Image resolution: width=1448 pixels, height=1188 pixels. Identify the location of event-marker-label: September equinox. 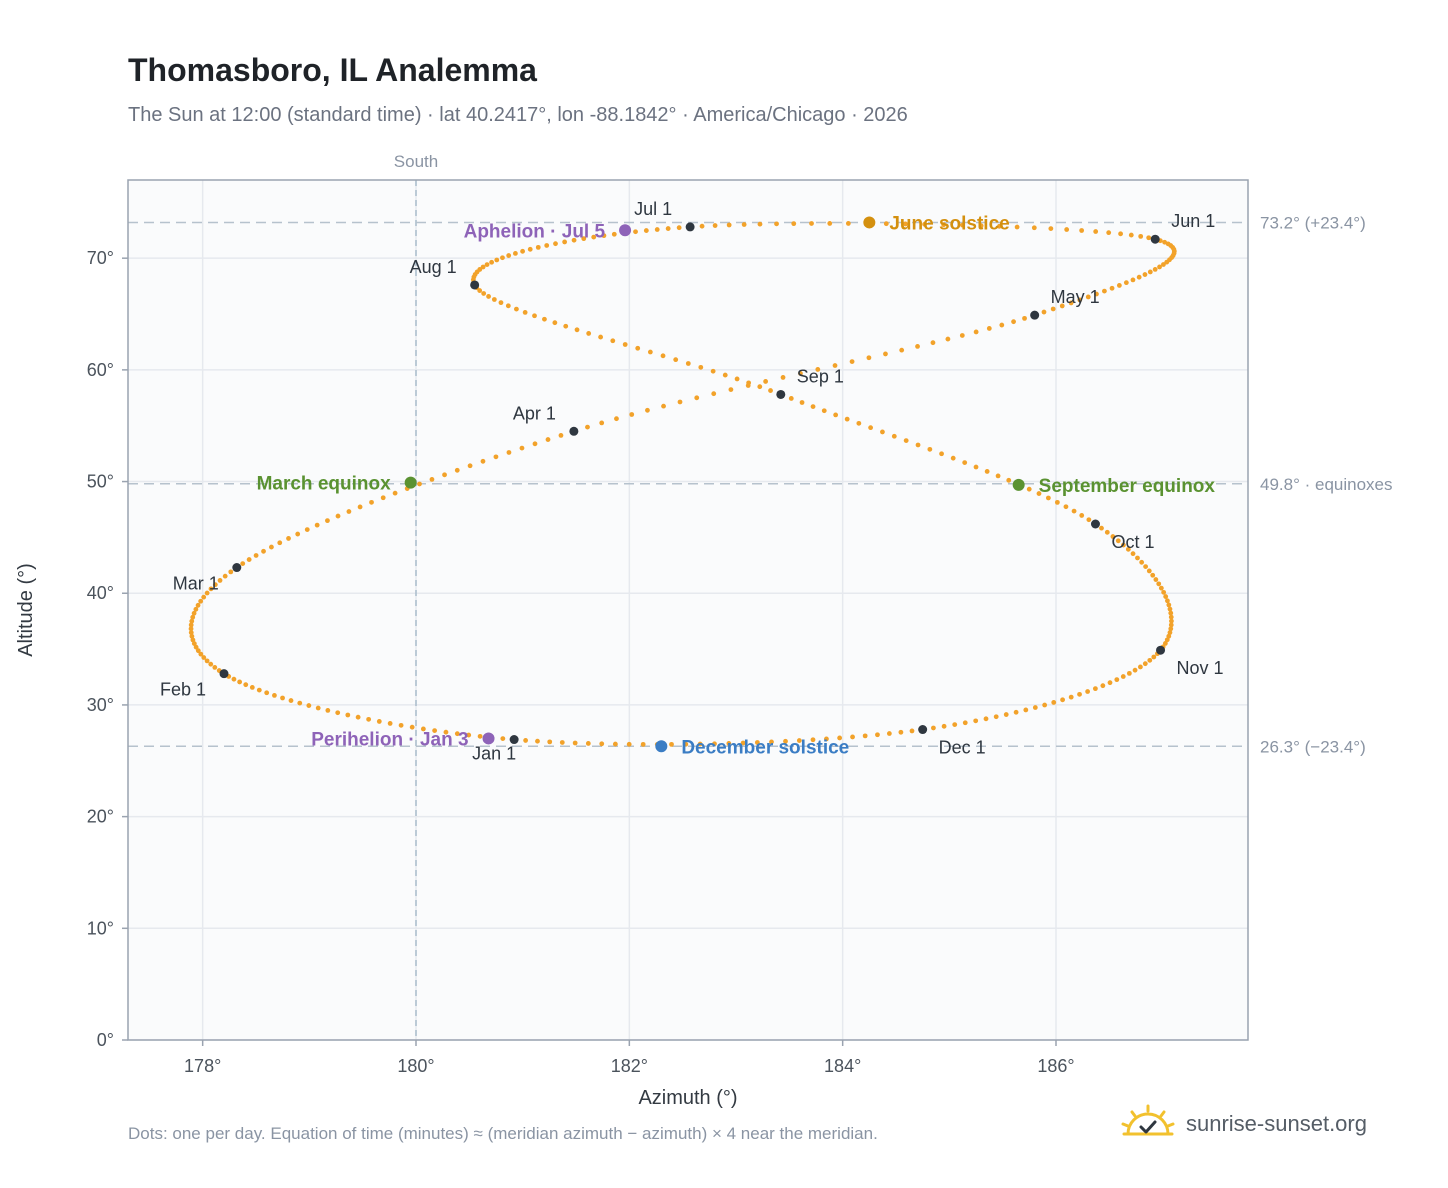
(1127, 486).